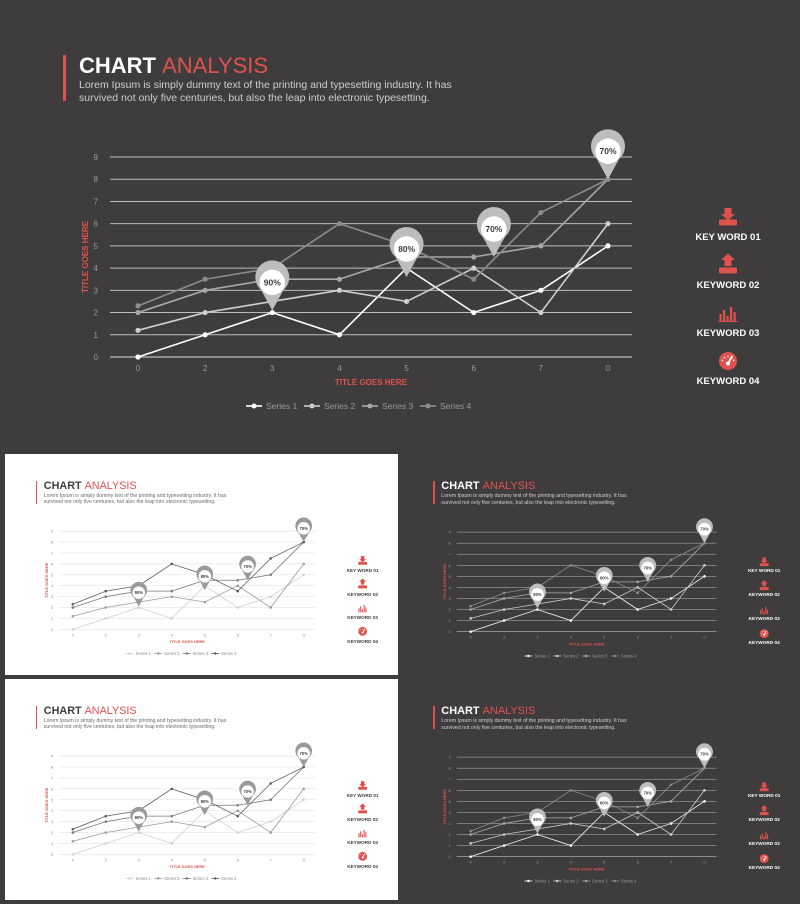 The image size is (800, 904). What do you see at coordinates (52, 810) in the screenshot?
I see `y-tick-label: 4` at bounding box center [52, 810].